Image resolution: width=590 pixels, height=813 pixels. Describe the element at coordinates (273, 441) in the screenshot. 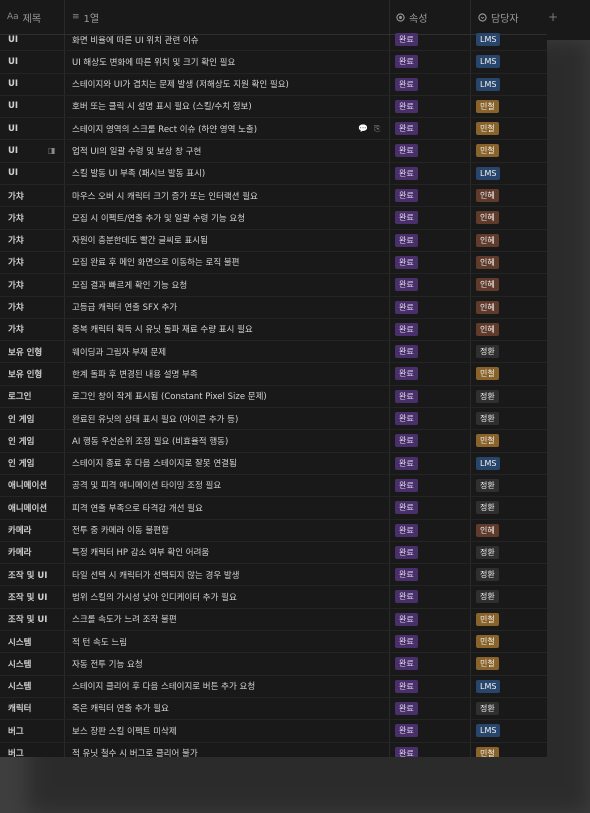

I see `table-row: 인 게임 AI 행동 우선순위 조정 필요 (비효율적 행동) 완료 민철` at that location.